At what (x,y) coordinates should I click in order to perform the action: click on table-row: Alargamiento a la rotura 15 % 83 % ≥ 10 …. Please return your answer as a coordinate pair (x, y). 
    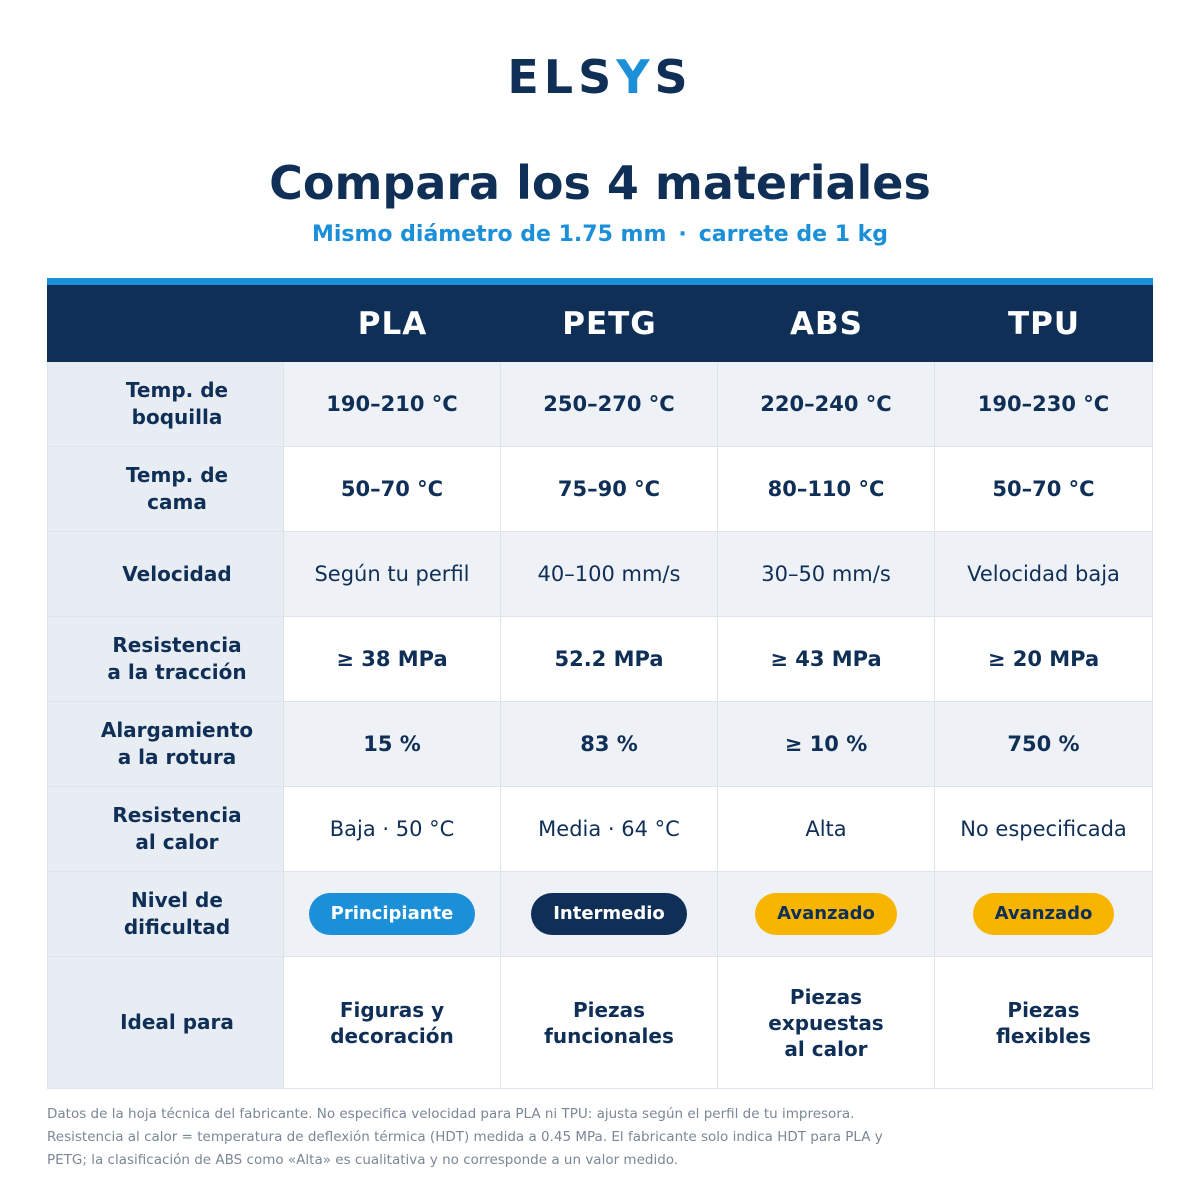
    Looking at the image, I should click on (600, 744).